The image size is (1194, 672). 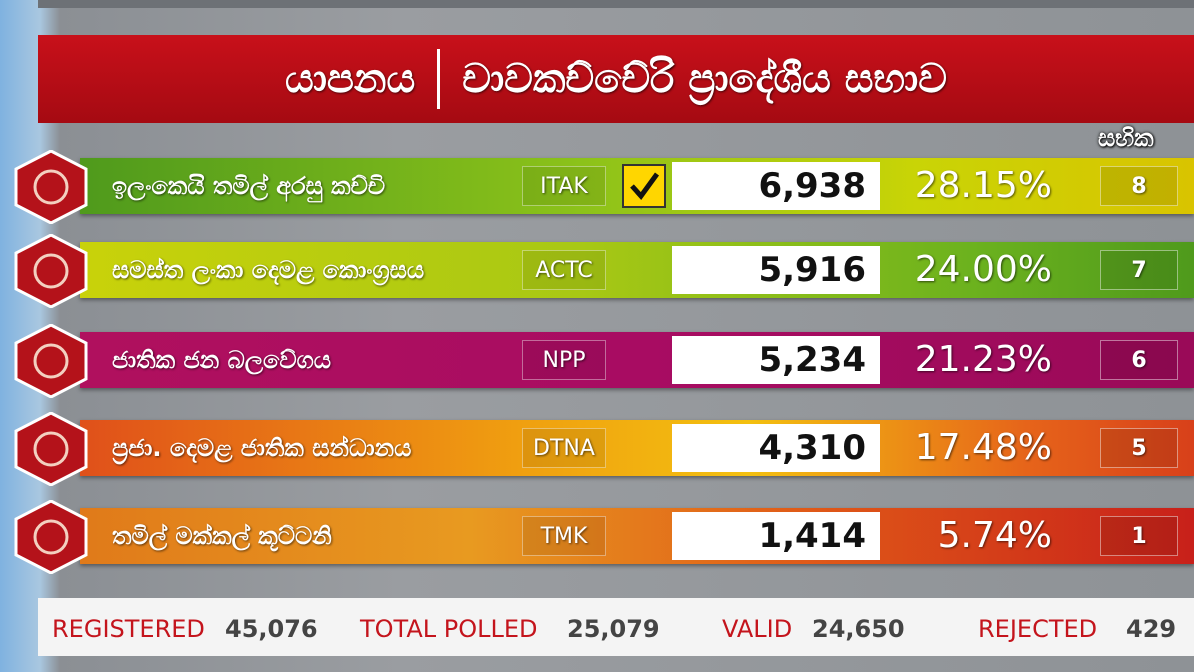 What do you see at coordinates (1139, 536) in the screenshot?
I see `seats: 1` at bounding box center [1139, 536].